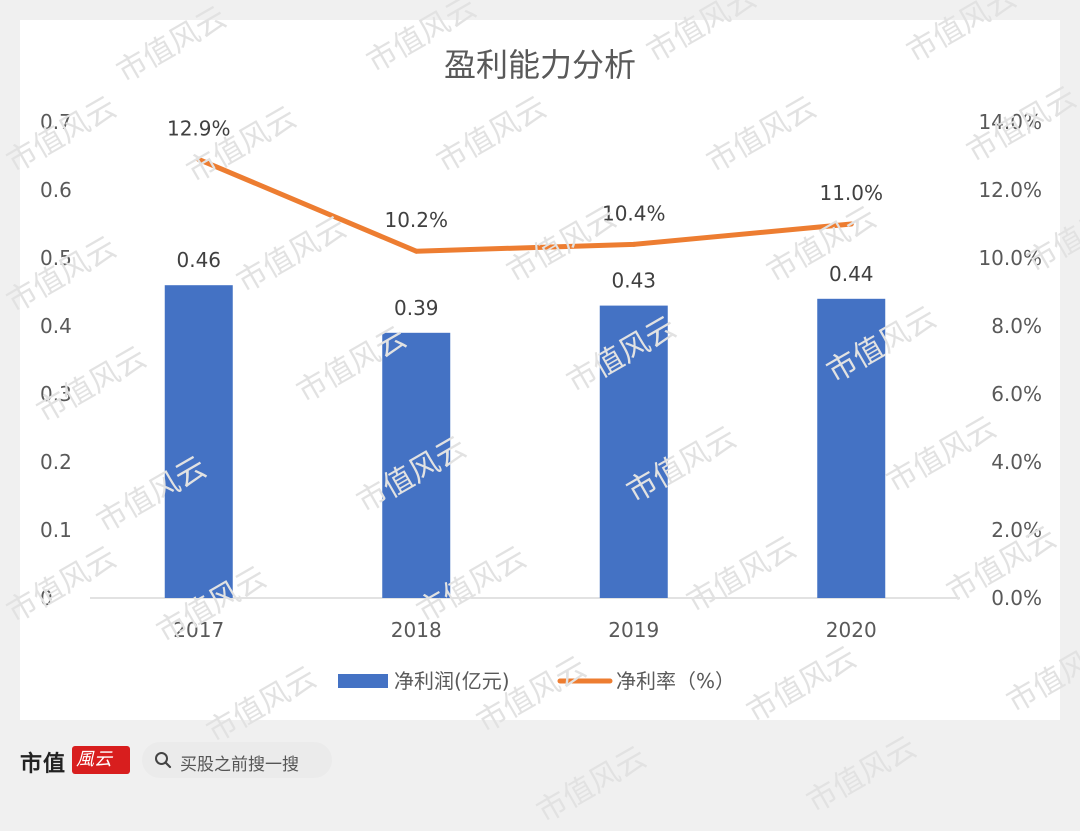 Image resolution: width=1080 pixels, height=831 pixels. Describe the element at coordinates (1016, 326) in the screenshot. I see `y-right-tick-label: 8.0%` at that location.